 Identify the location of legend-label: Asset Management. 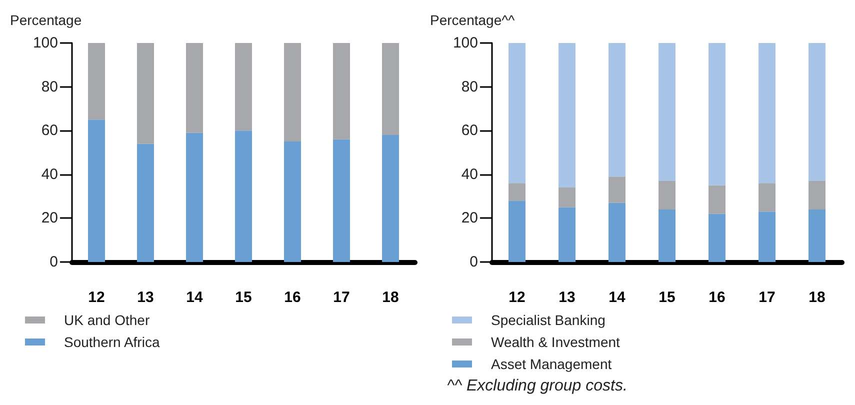
(551, 364).